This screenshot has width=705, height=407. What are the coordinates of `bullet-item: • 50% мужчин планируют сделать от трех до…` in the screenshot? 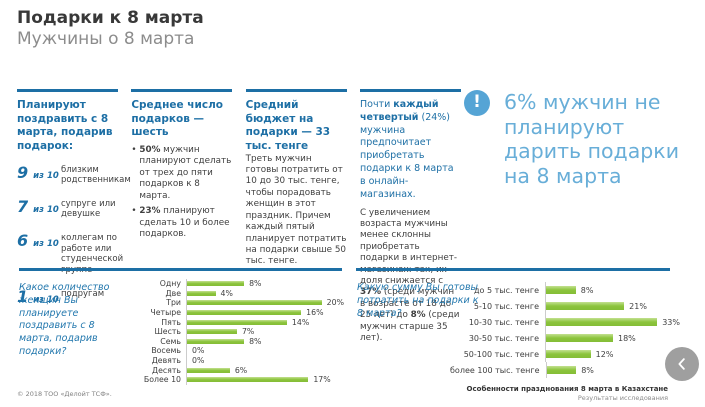 It's located at (181, 173).